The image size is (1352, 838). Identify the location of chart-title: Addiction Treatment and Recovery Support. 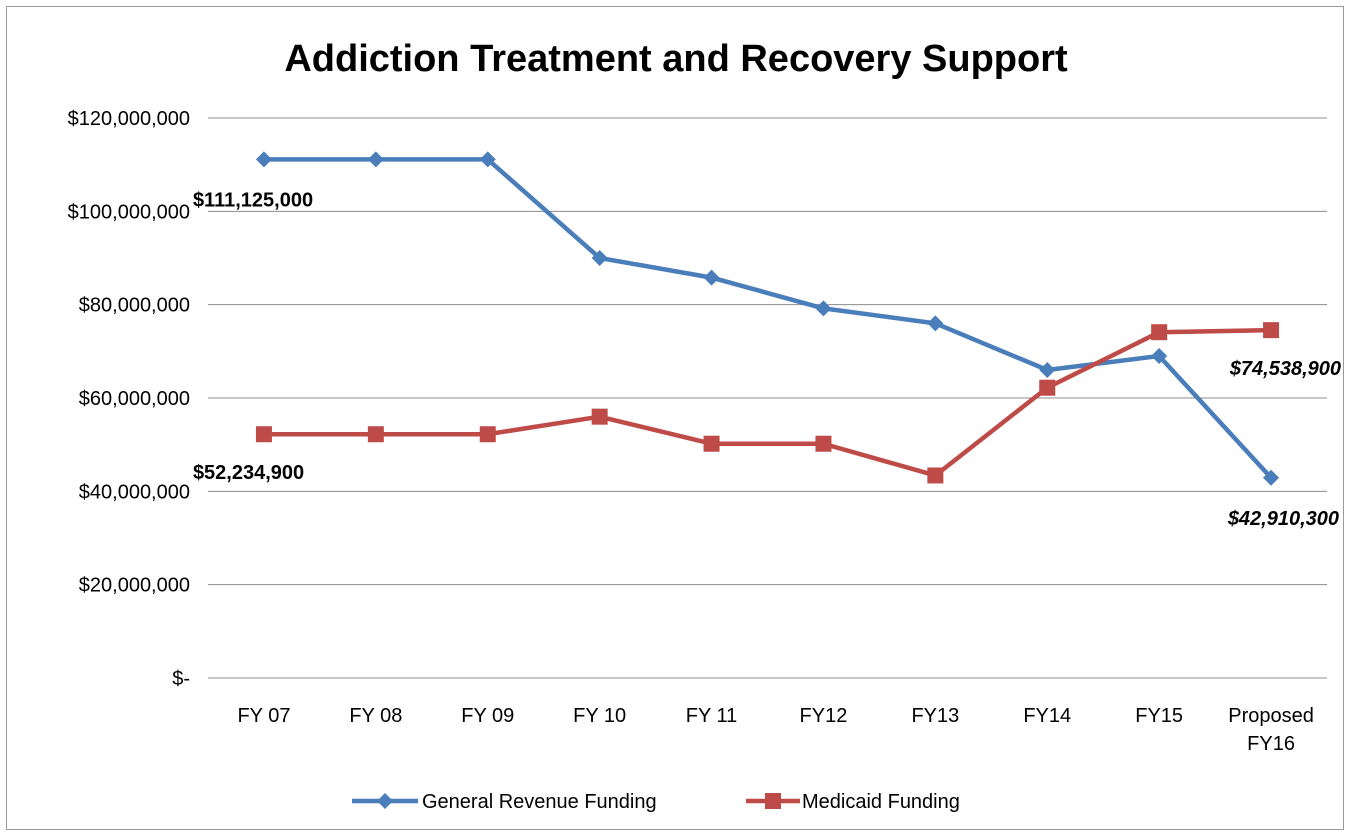
(676, 59).